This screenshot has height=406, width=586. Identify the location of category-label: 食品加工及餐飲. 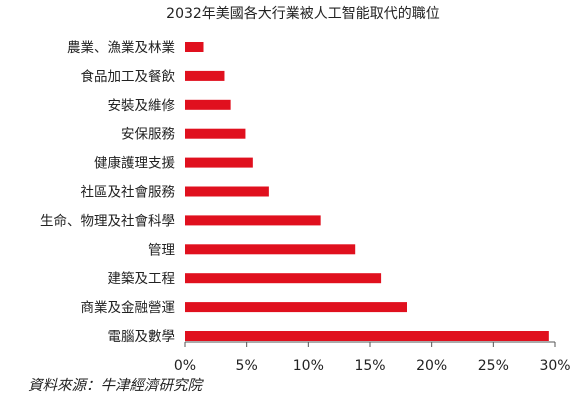
(128, 76).